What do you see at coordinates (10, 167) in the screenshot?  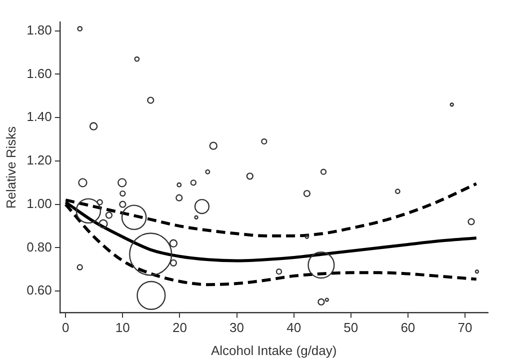 I see `y-axis-title: Relative Risks` at bounding box center [10, 167].